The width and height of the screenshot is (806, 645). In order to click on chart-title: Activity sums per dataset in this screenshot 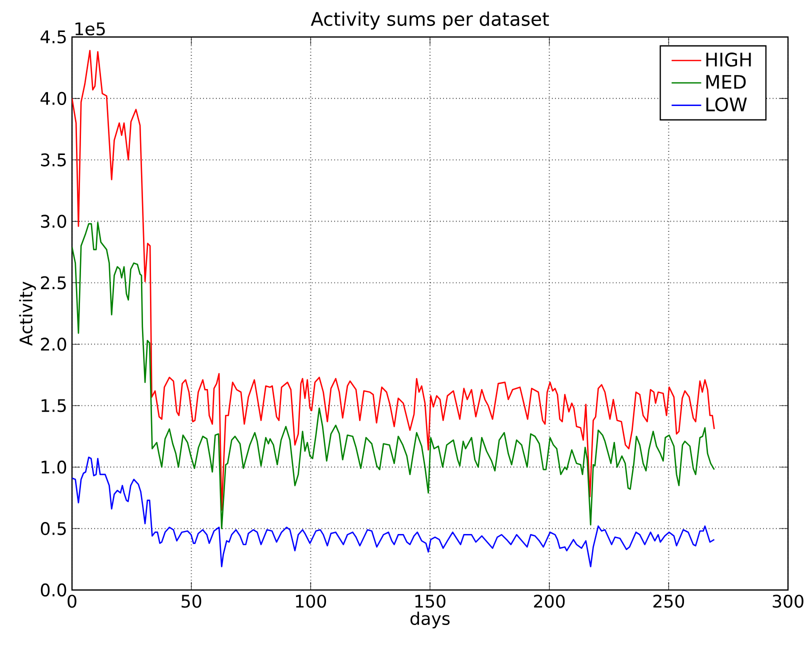, I will do `click(429, 21)`.